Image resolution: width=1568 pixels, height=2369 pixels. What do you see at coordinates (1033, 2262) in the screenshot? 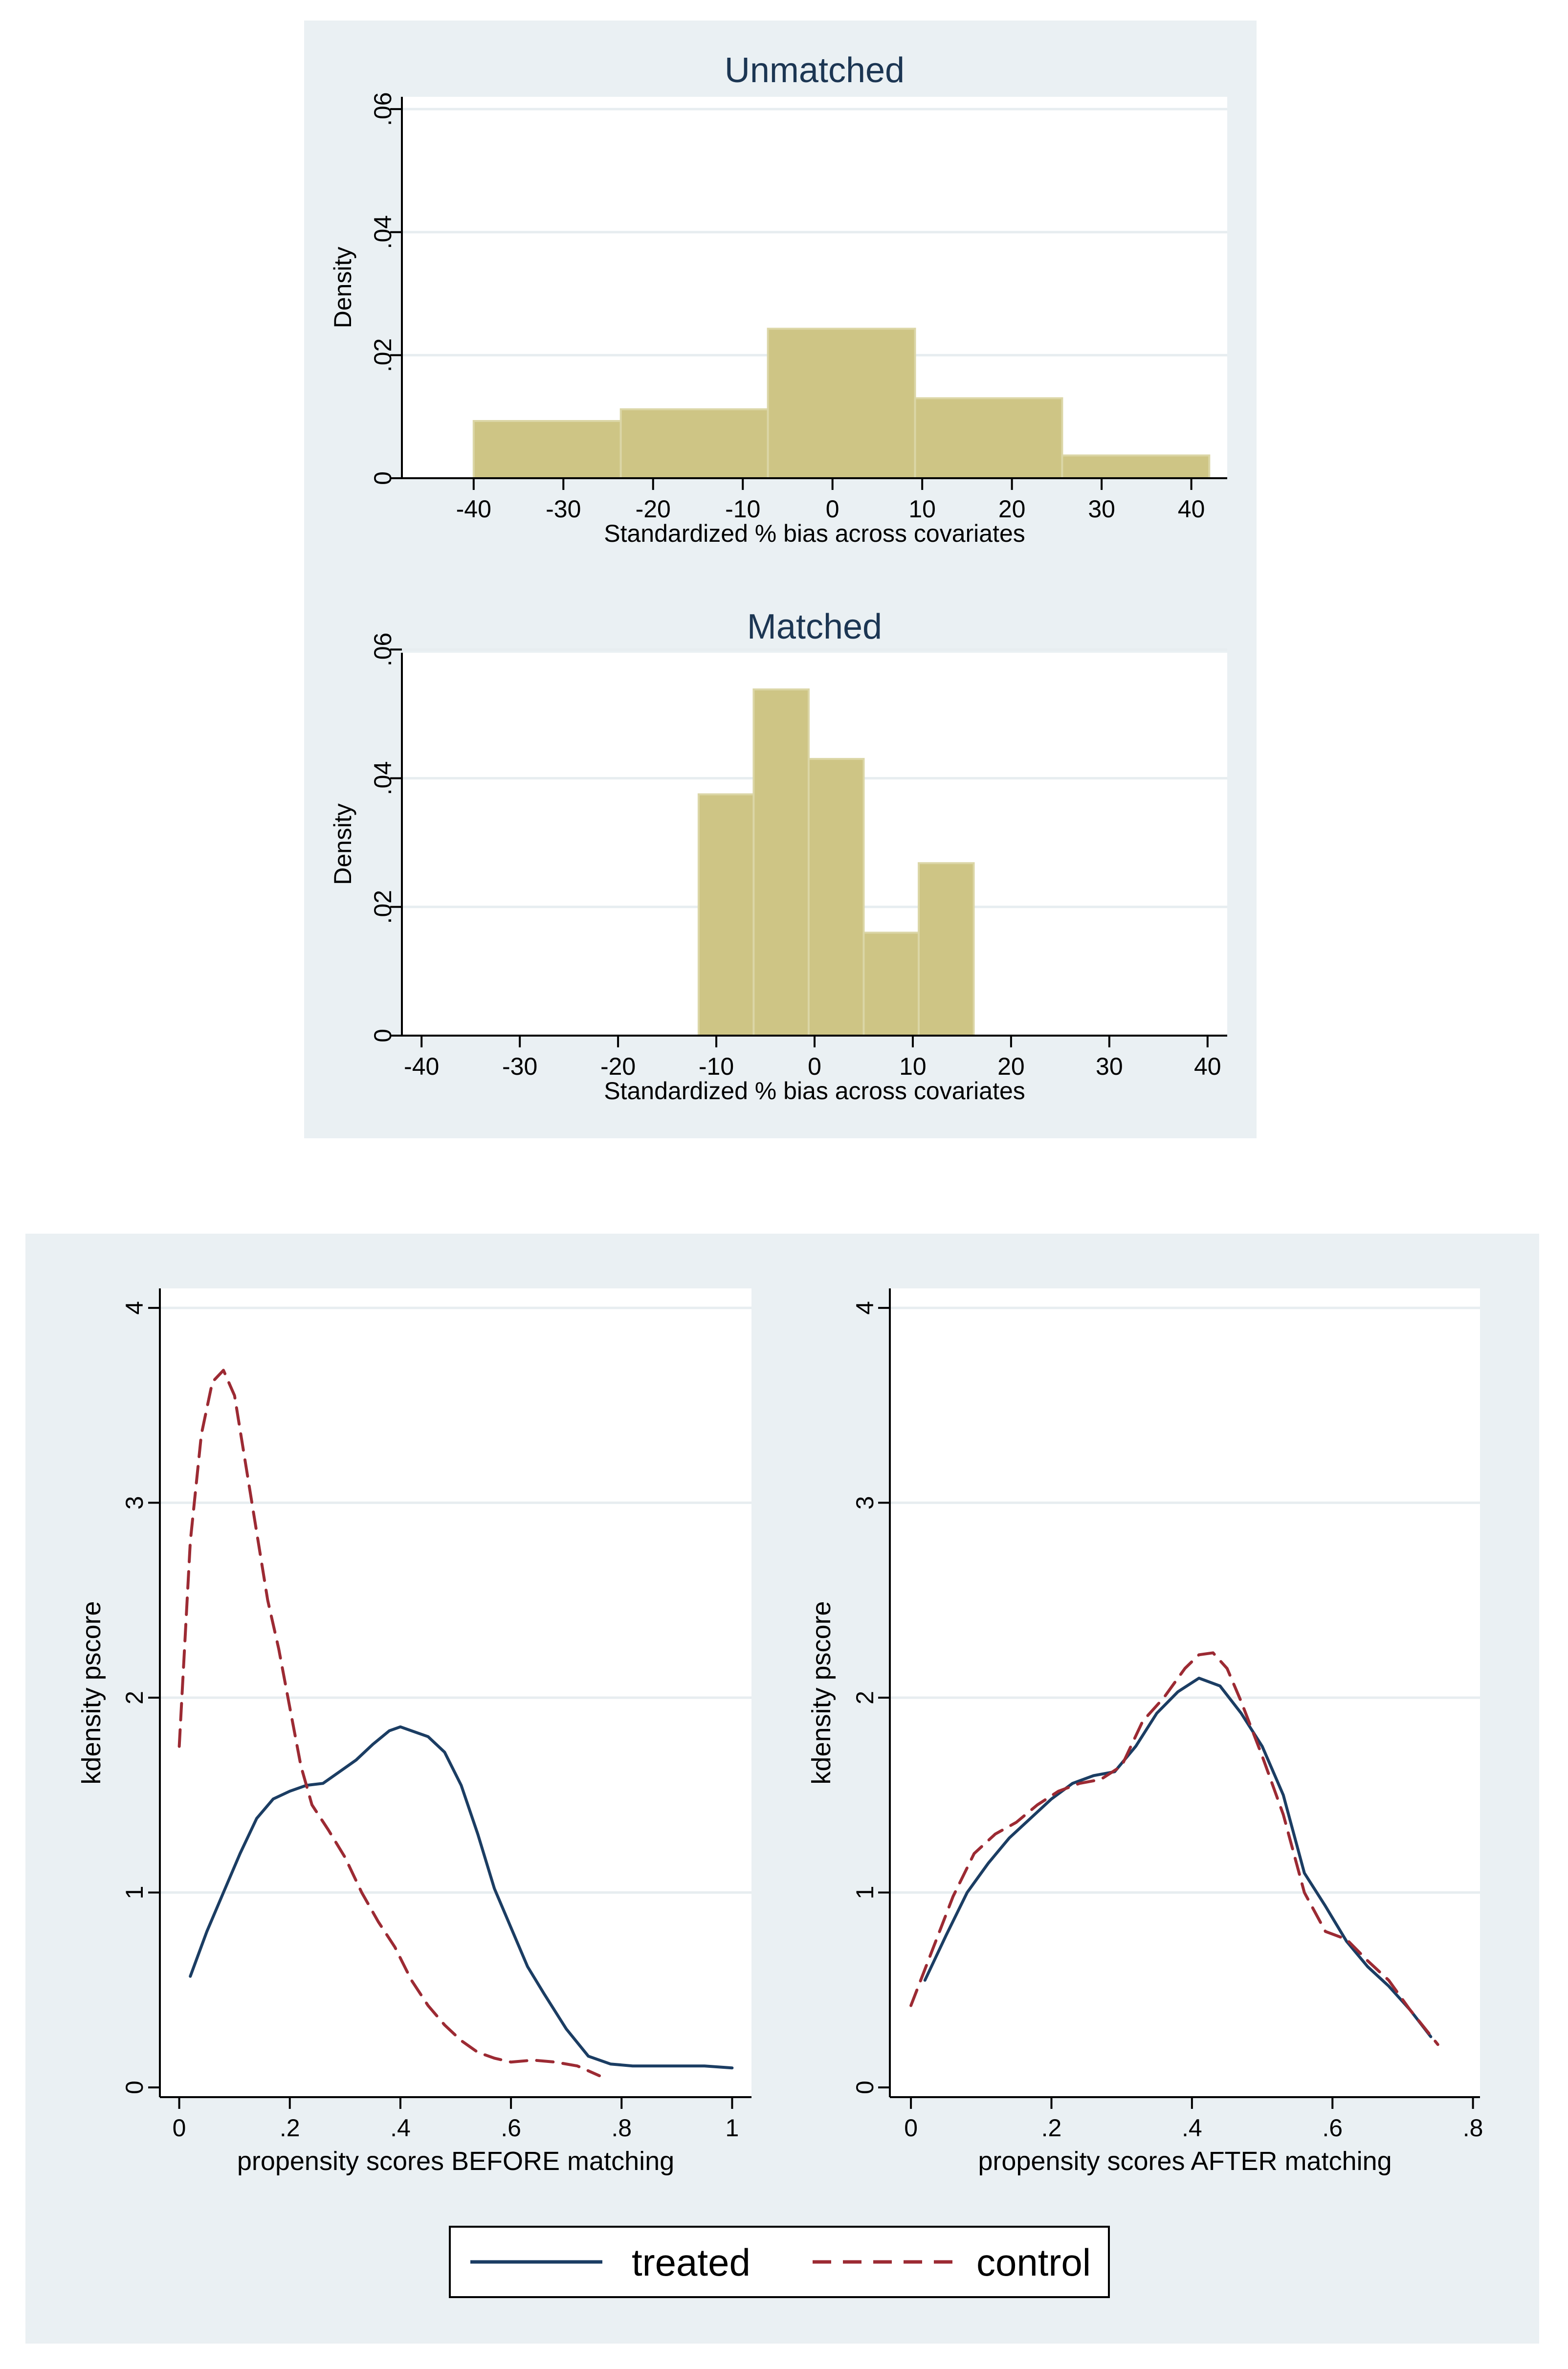
I see `legend-control-label: control` at bounding box center [1033, 2262].